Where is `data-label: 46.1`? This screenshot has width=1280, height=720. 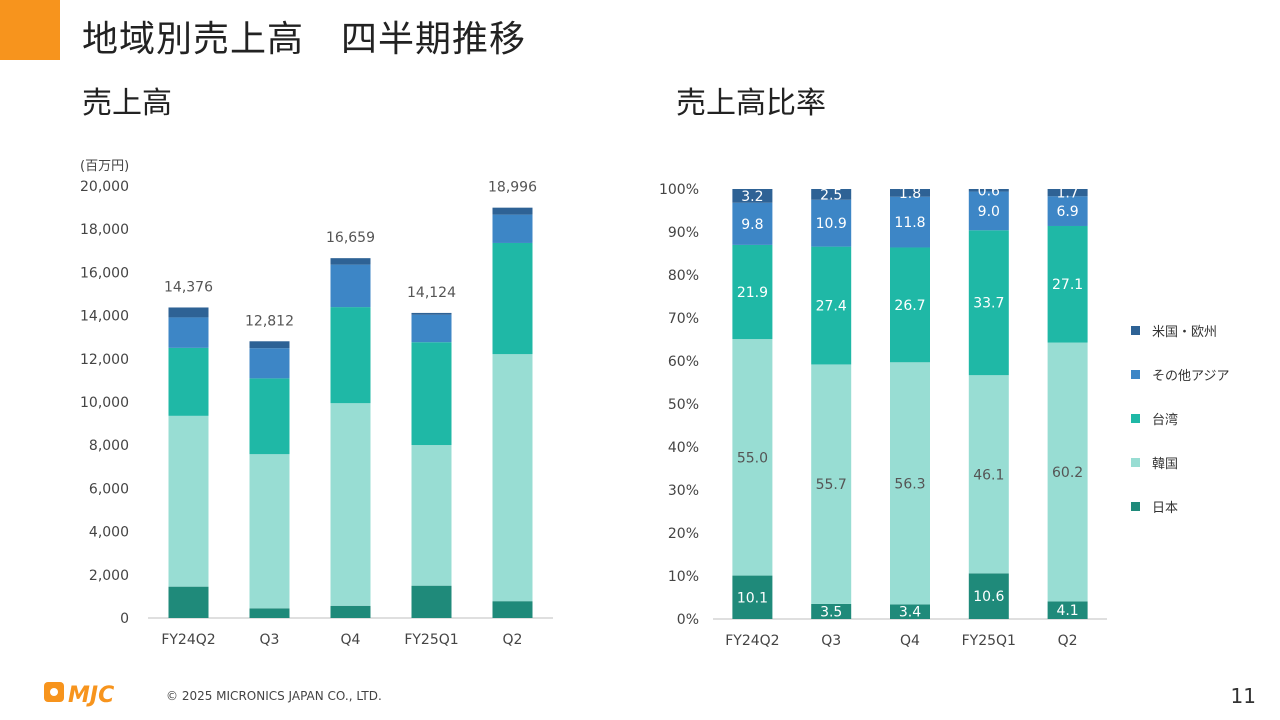
data-label: 46.1 is located at coordinates (988, 475).